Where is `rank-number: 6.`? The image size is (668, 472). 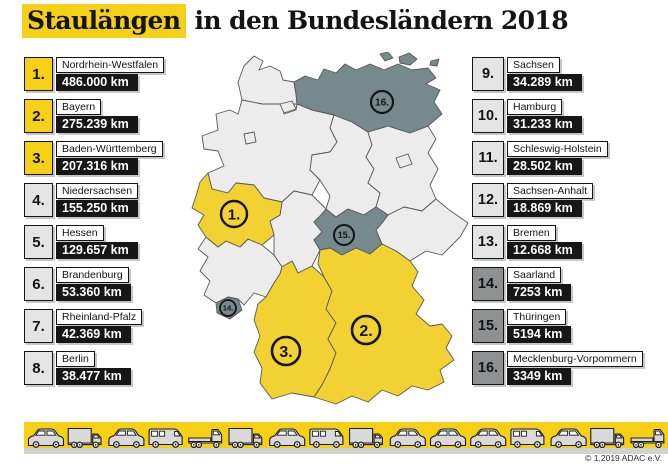 rank-number: 6. is located at coordinates (38, 284).